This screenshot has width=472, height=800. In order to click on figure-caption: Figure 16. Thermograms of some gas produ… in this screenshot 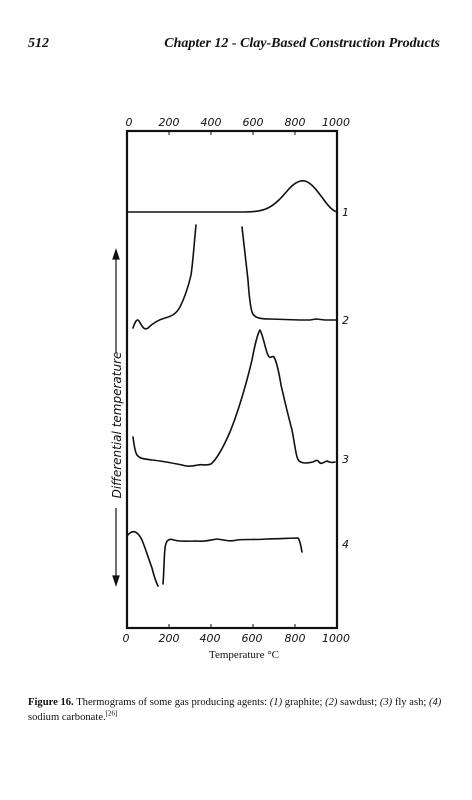, I will do `click(236, 710)`.